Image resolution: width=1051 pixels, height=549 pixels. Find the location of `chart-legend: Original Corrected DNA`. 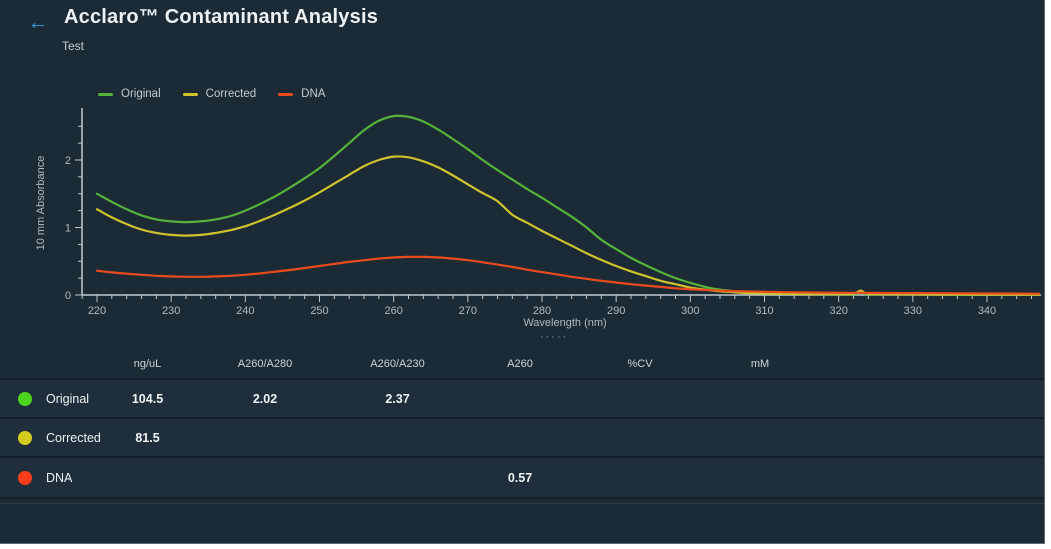

chart-legend: Original Corrected DNA is located at coordinates (211, 94).